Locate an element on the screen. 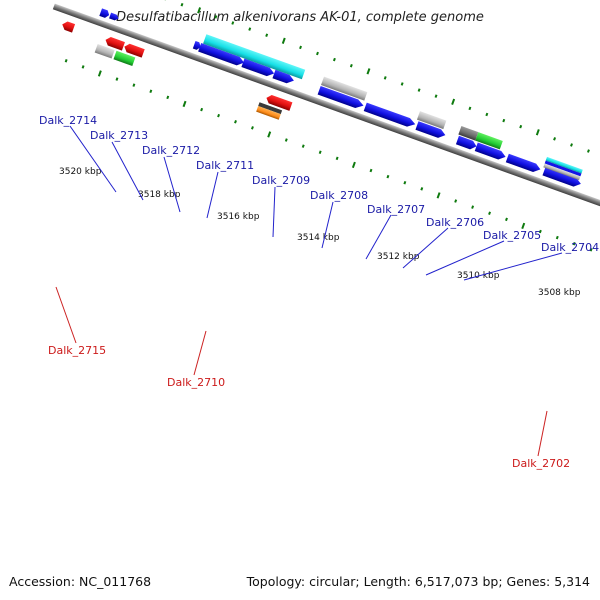 This screenshot has width=600, height=600. scale-label: 3516 kbp is located at coordinates (238, 217).